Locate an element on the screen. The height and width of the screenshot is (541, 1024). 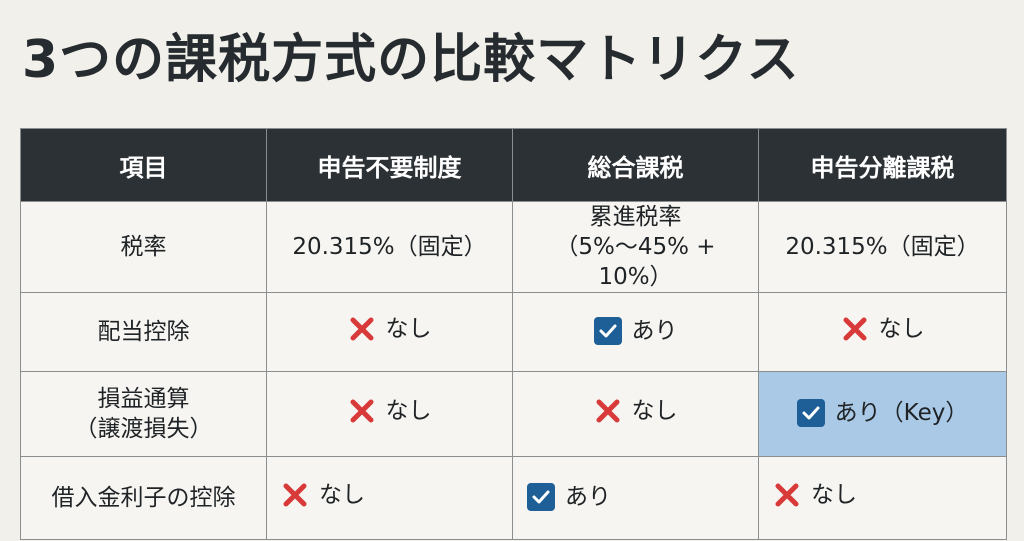
cell-value-highlighted: あり（Key） is located at coordinates (882, 414).